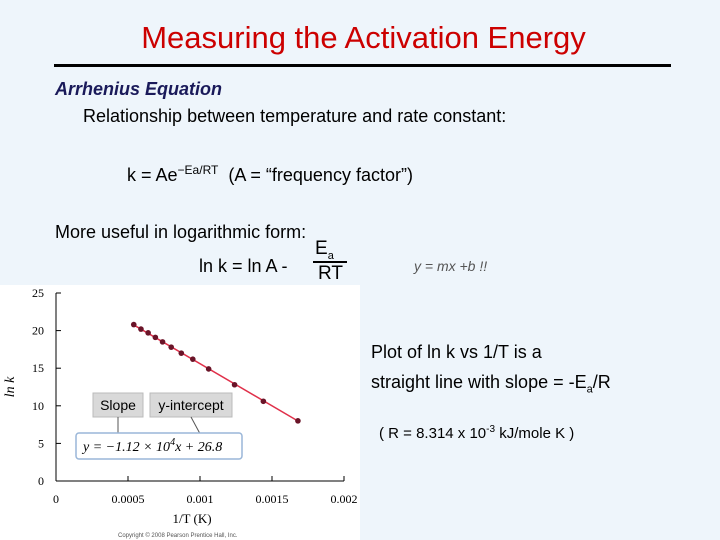 The height and width of the screenshot is (540, 720). I want to click on r-exponent: -3, so click(491, 429).